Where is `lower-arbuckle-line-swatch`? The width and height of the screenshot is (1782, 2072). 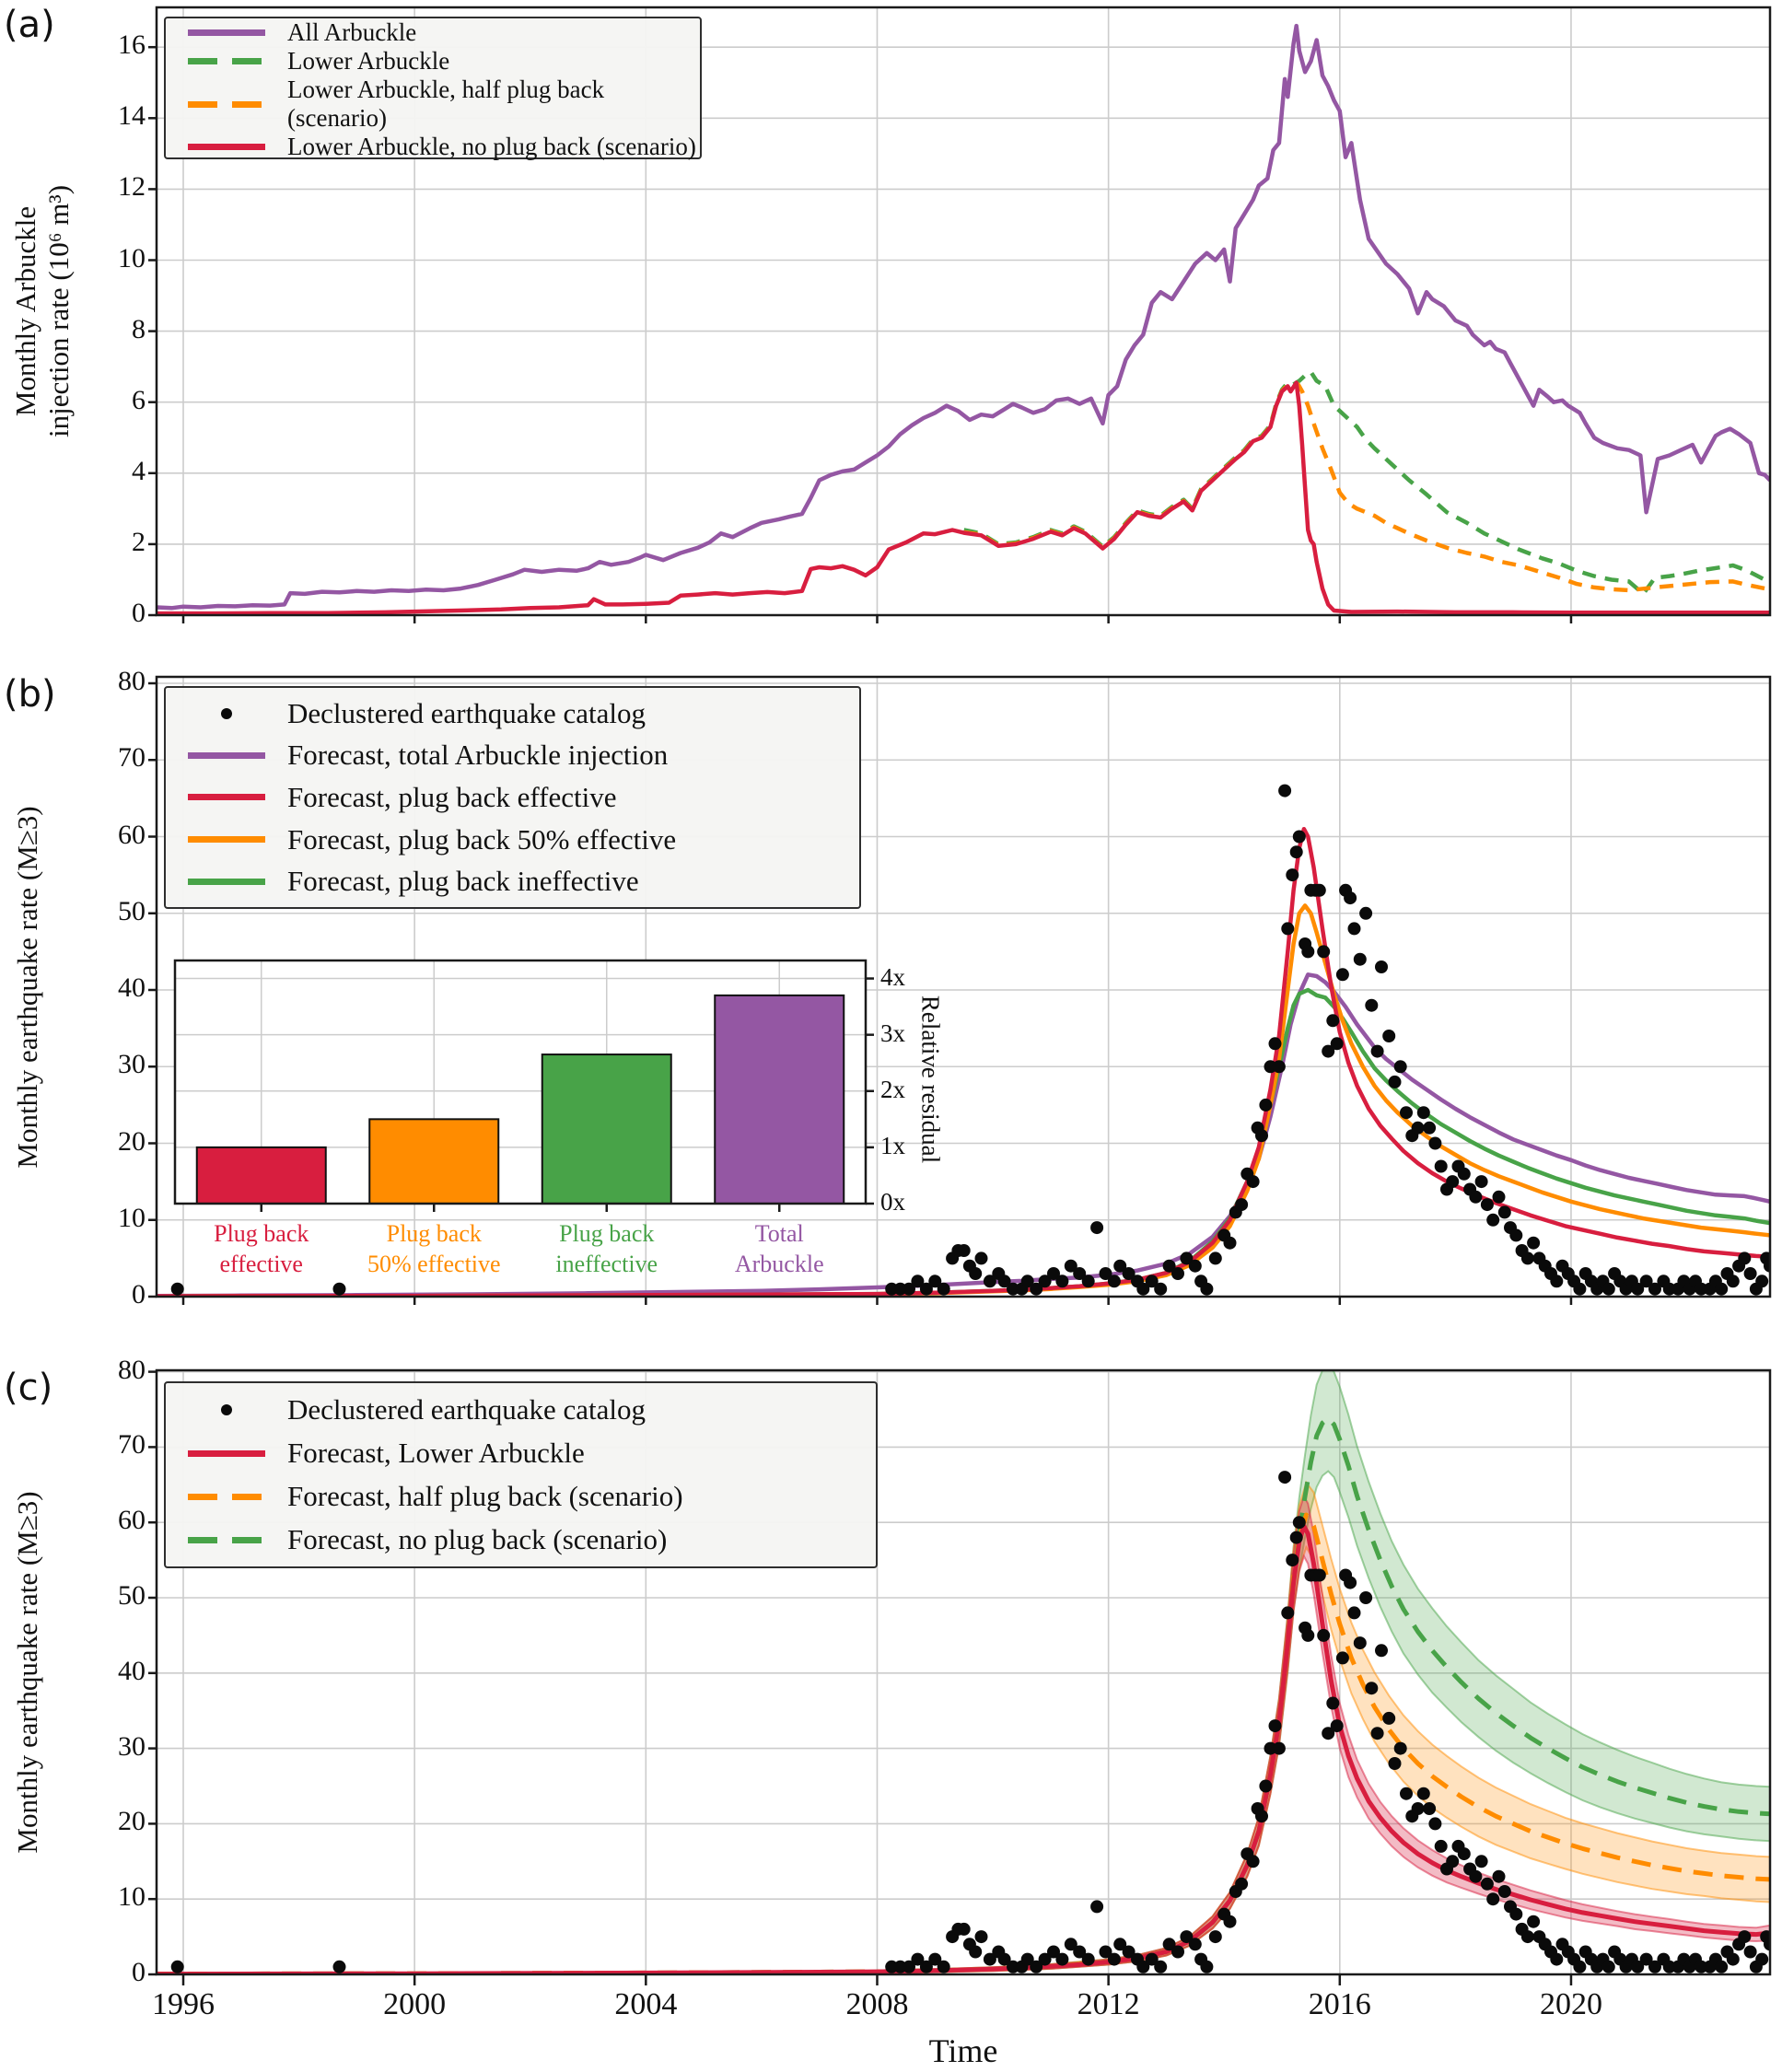 lower-arbuckle-line-swatch is located at coordinates (226, 61).